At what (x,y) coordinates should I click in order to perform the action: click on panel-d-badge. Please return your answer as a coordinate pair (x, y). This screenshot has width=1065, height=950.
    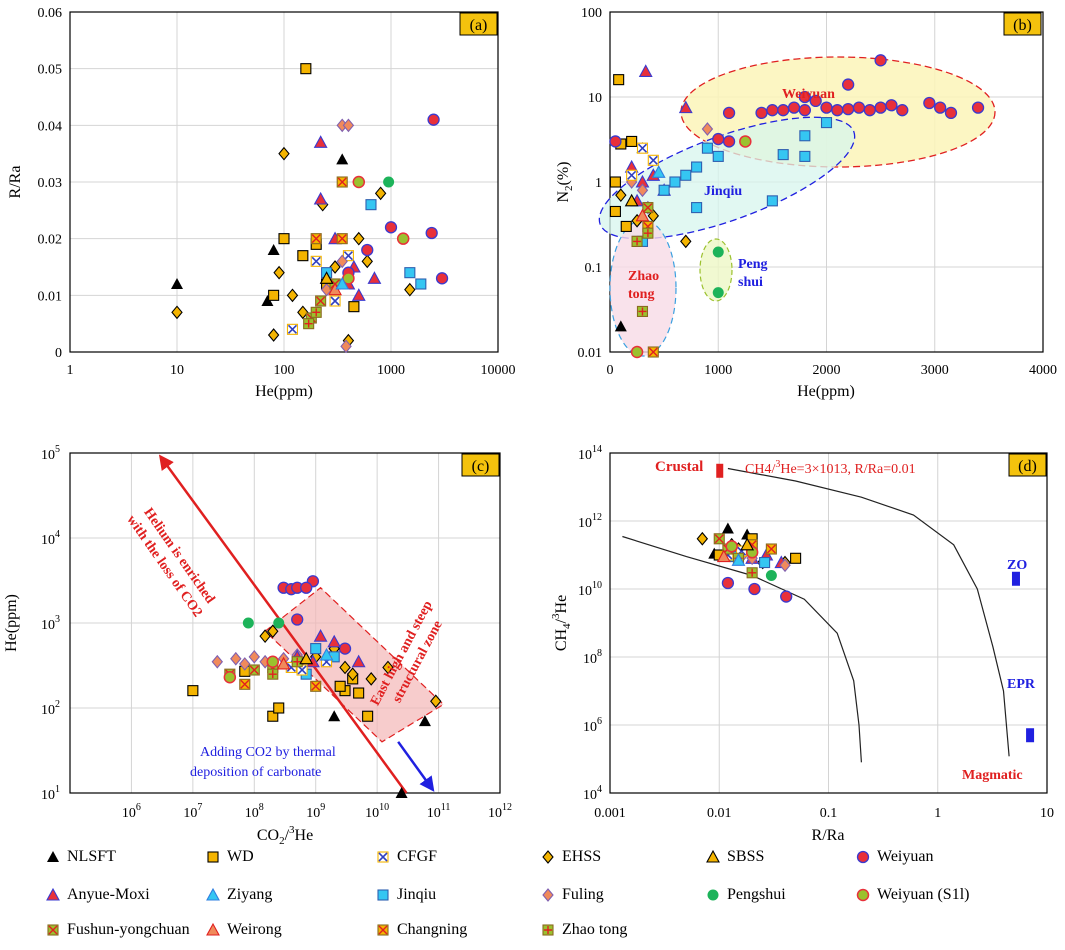
    Looking at the image, I should click on (1027, 465).